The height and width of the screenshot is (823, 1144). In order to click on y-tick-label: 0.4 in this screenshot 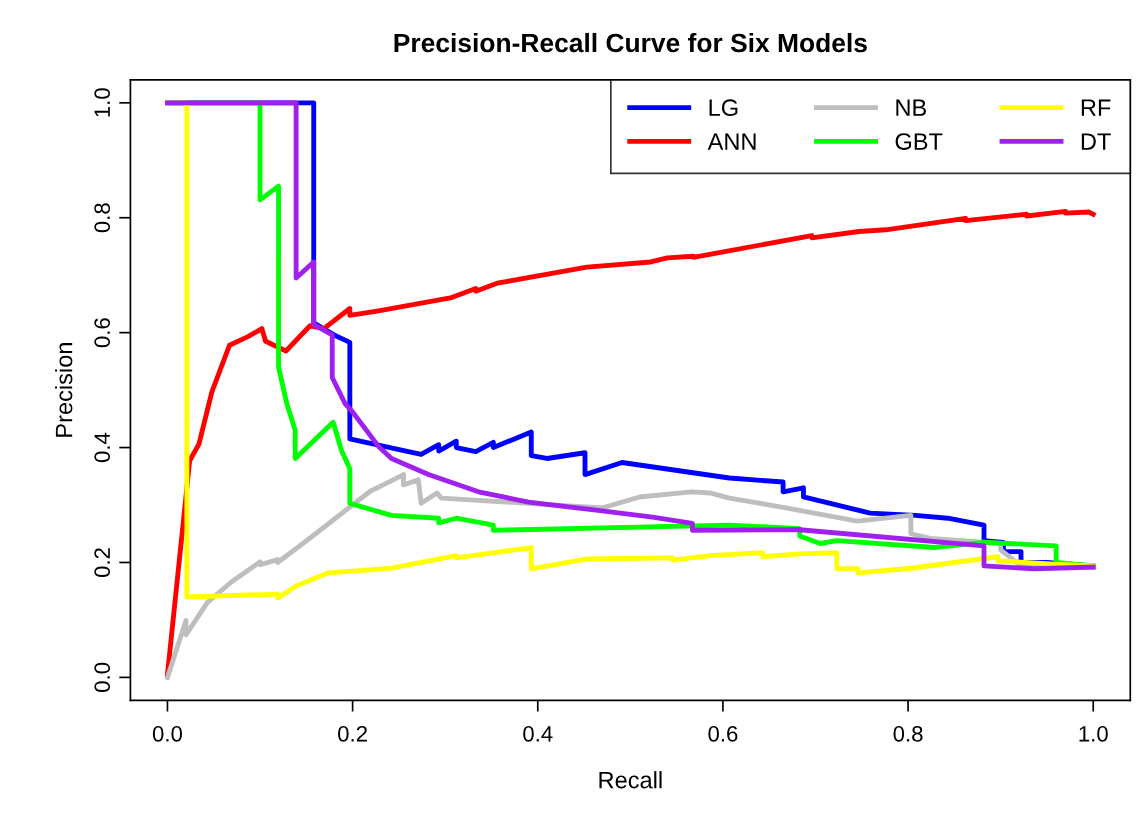, I will do `click(102, 447)`.